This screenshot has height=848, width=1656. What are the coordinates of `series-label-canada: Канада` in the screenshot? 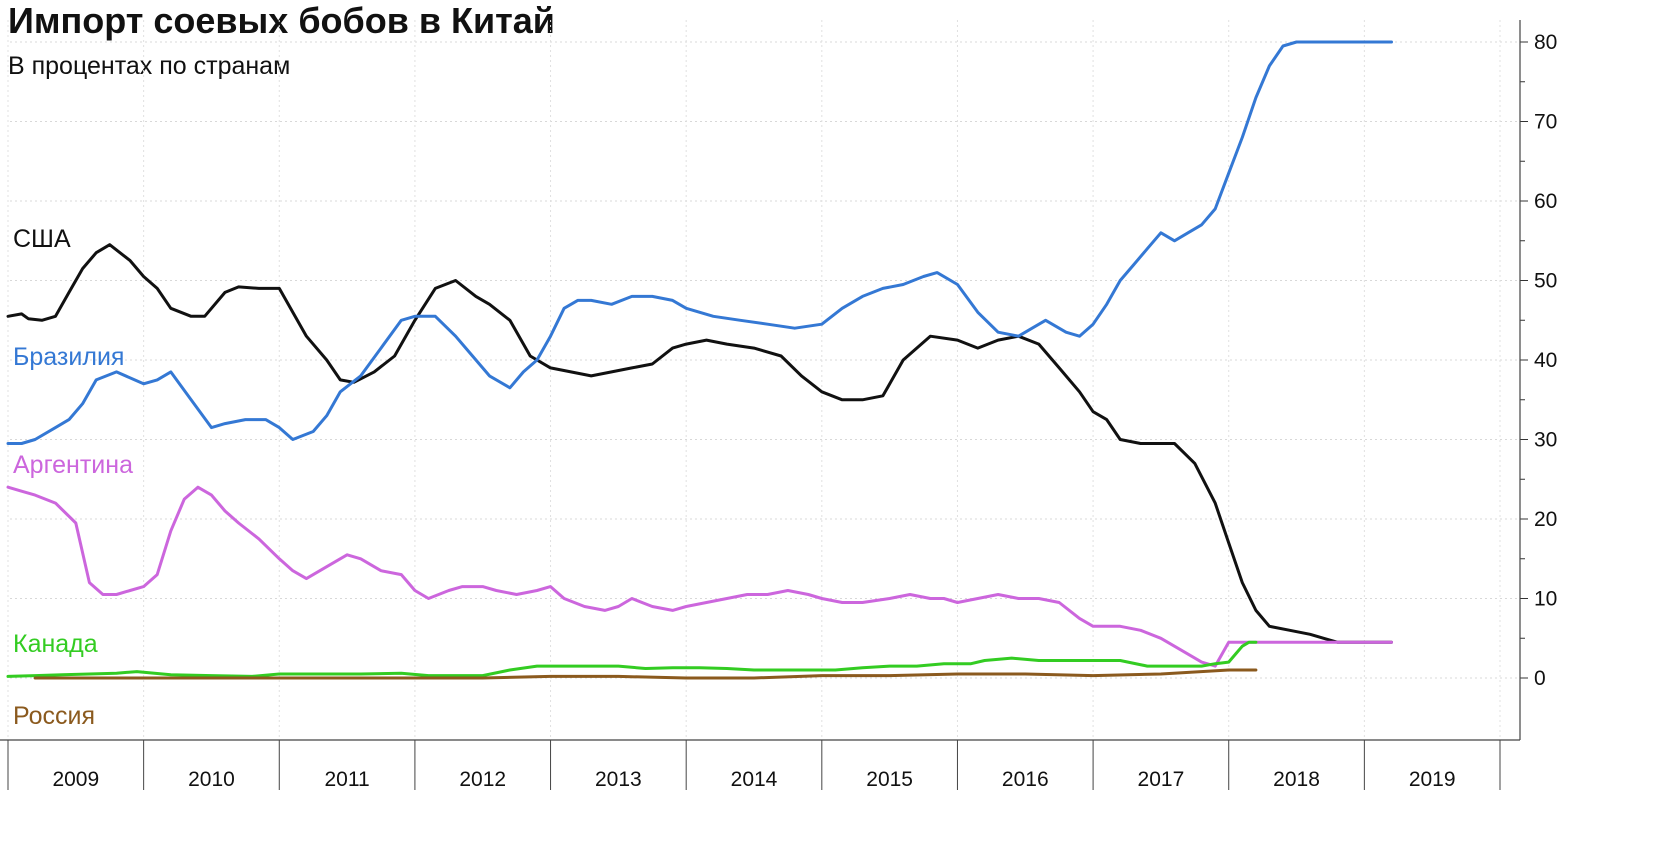 It's located at (55, 644).